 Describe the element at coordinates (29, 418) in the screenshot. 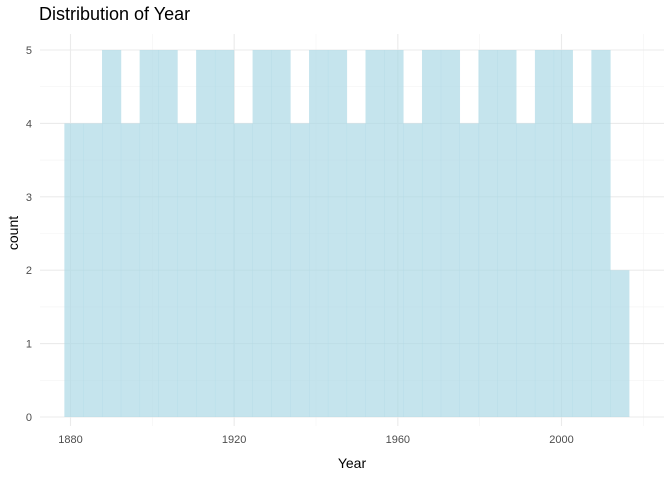

I see `y-tick-label: 0` at that location.